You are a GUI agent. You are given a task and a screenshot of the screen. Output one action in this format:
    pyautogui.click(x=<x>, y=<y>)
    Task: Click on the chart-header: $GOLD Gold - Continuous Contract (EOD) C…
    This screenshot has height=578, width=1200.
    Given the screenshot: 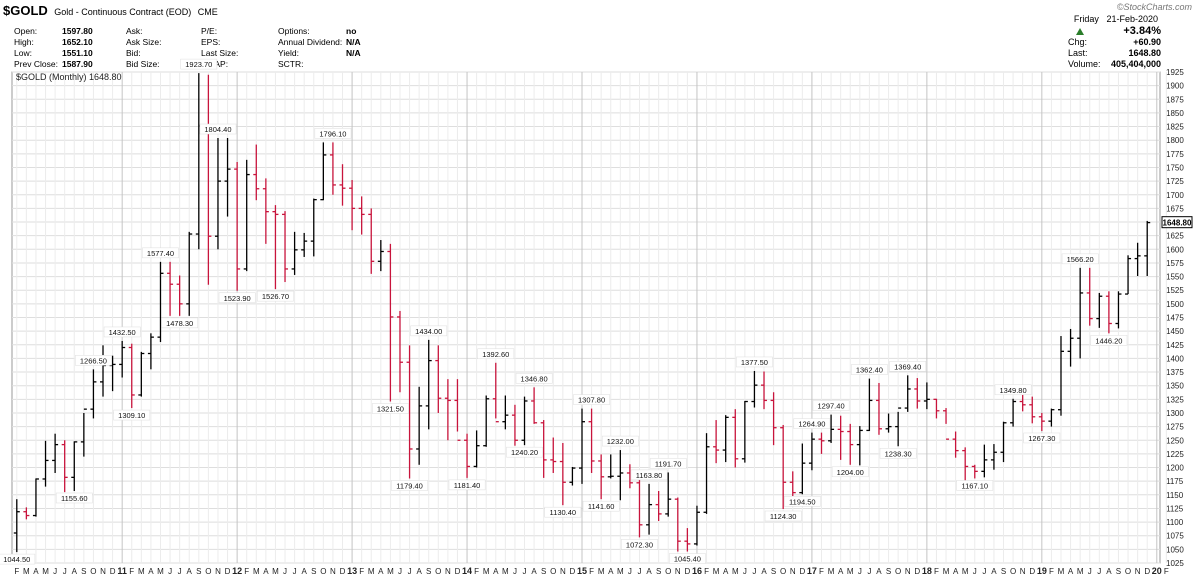 What is the action you would take?
    pyautogui.click(x=110, y=11)
    